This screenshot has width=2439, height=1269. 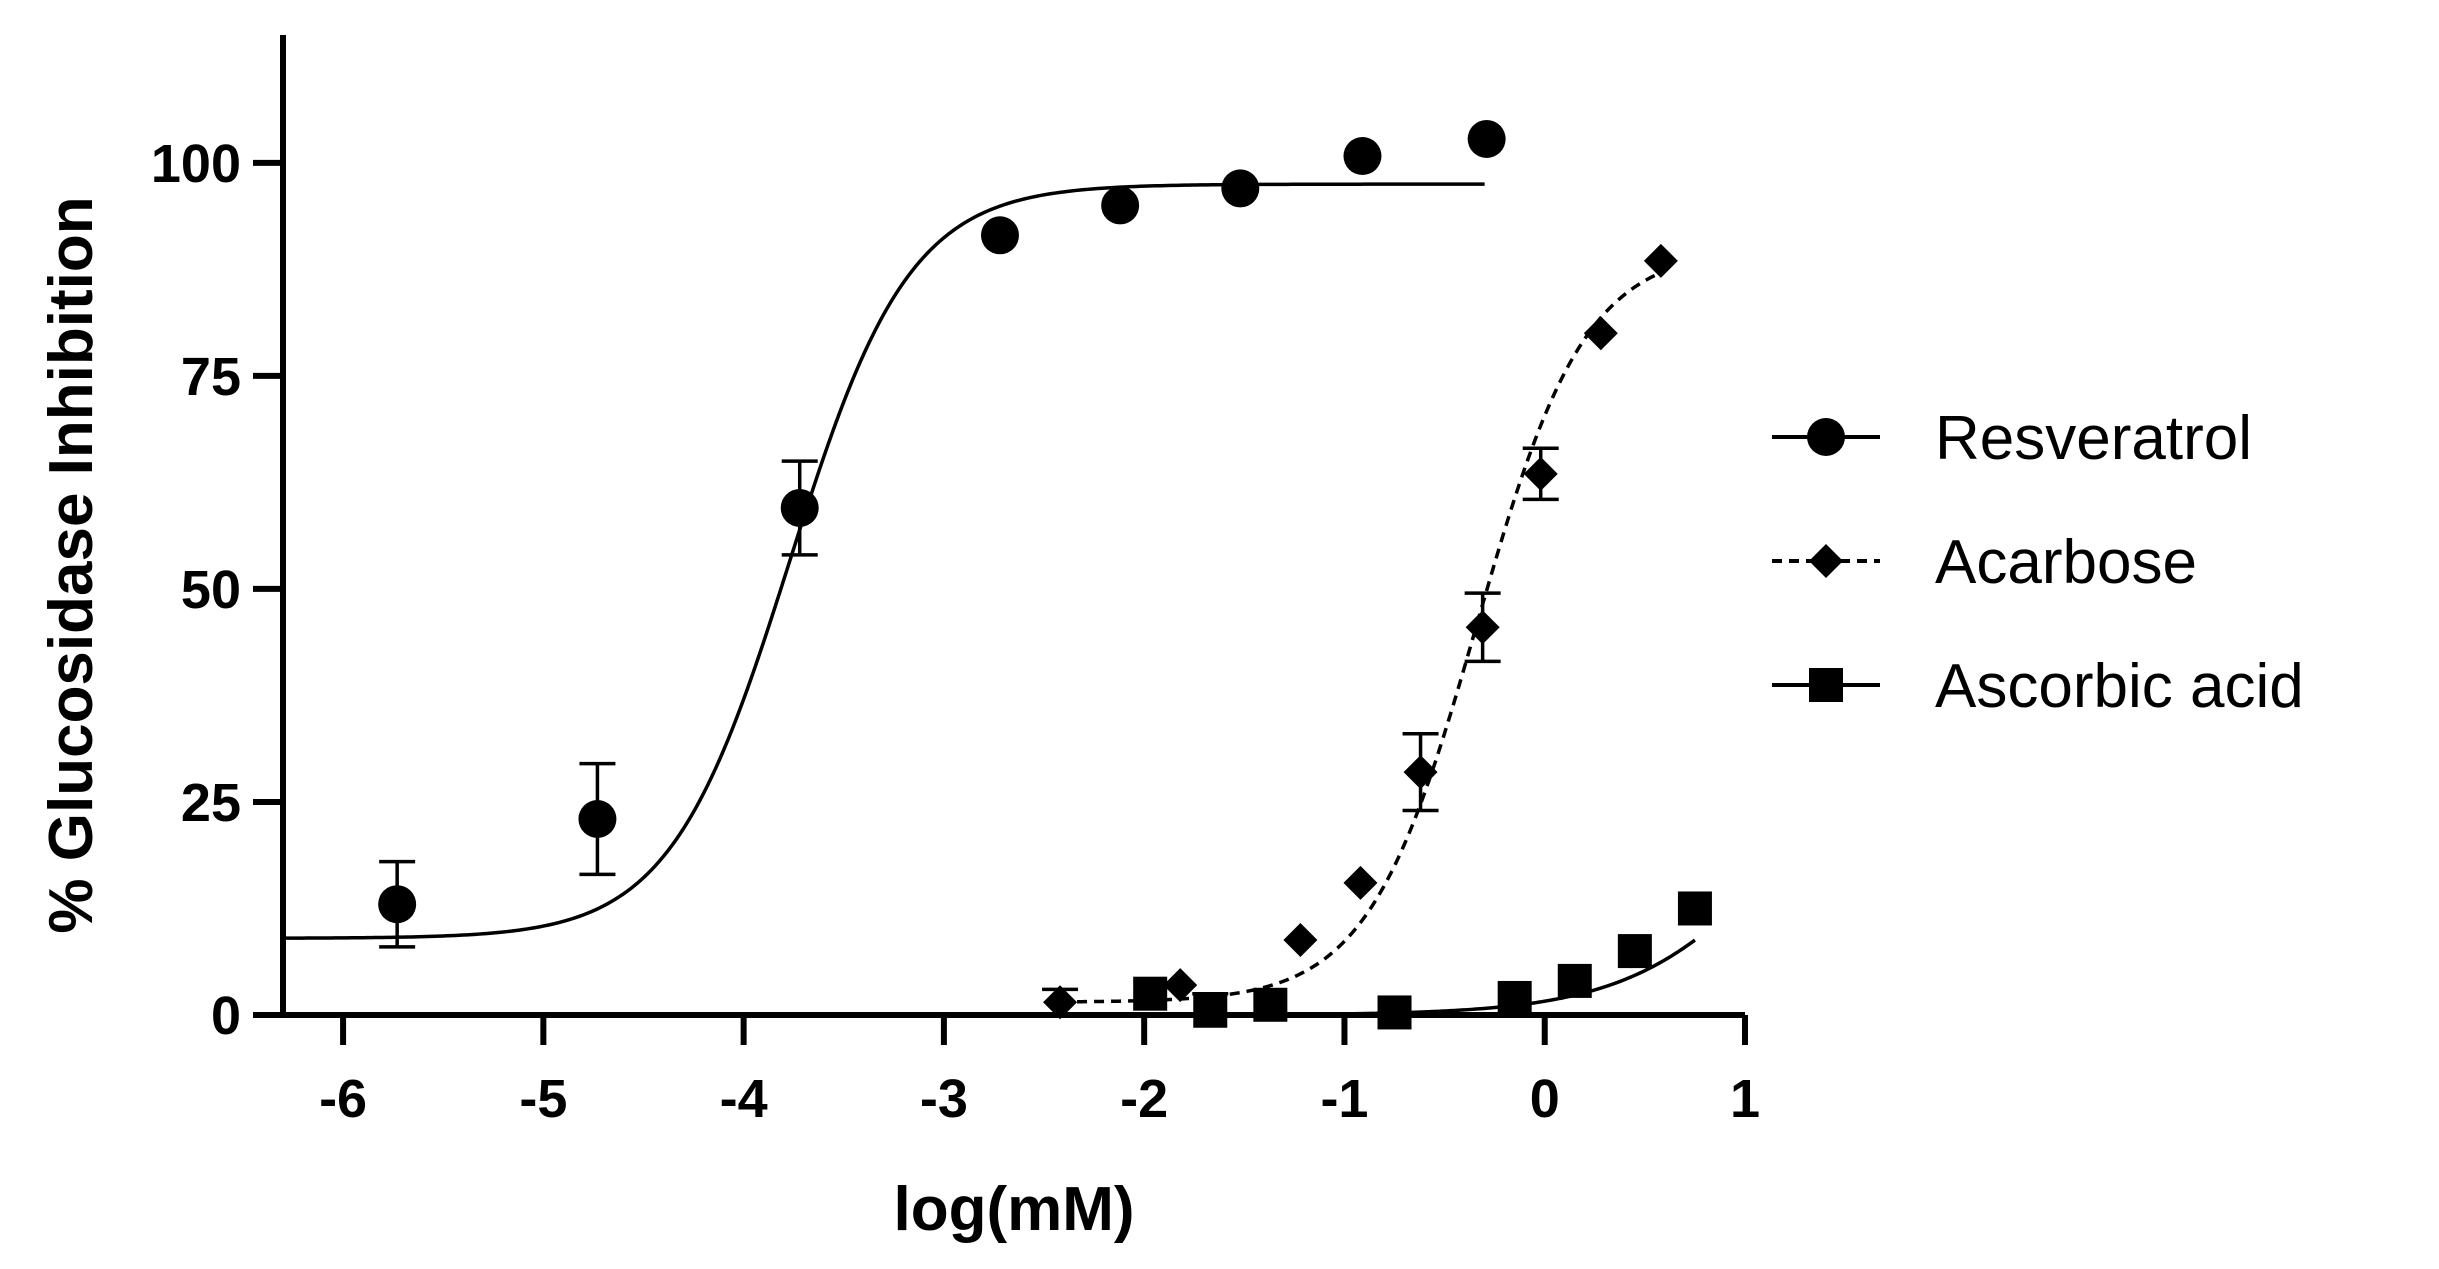 What do you see at coordinates (71, 564) in the screenshot?
I see `y-axis-title: % Glucosidase Inhibition` at bounding box center [71, 564].